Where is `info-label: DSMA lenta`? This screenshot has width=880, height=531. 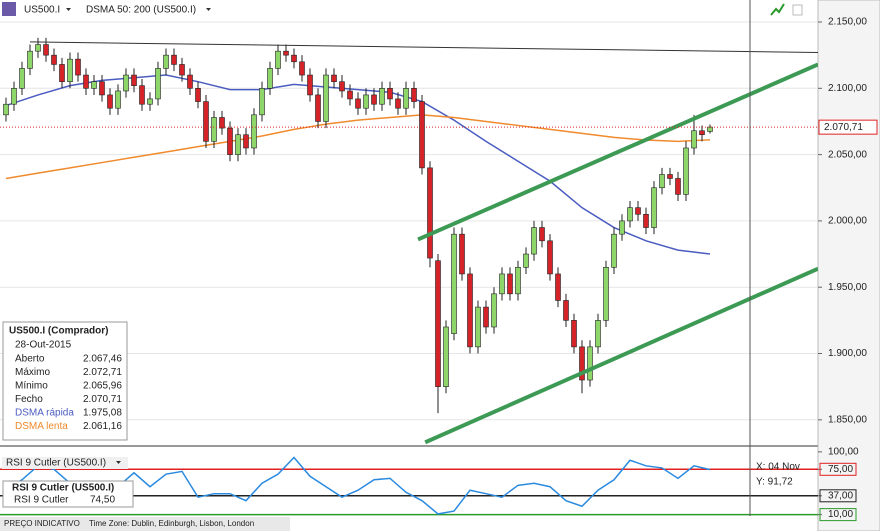 info-label: DSMA lenta is located at coordinates (41, 426).